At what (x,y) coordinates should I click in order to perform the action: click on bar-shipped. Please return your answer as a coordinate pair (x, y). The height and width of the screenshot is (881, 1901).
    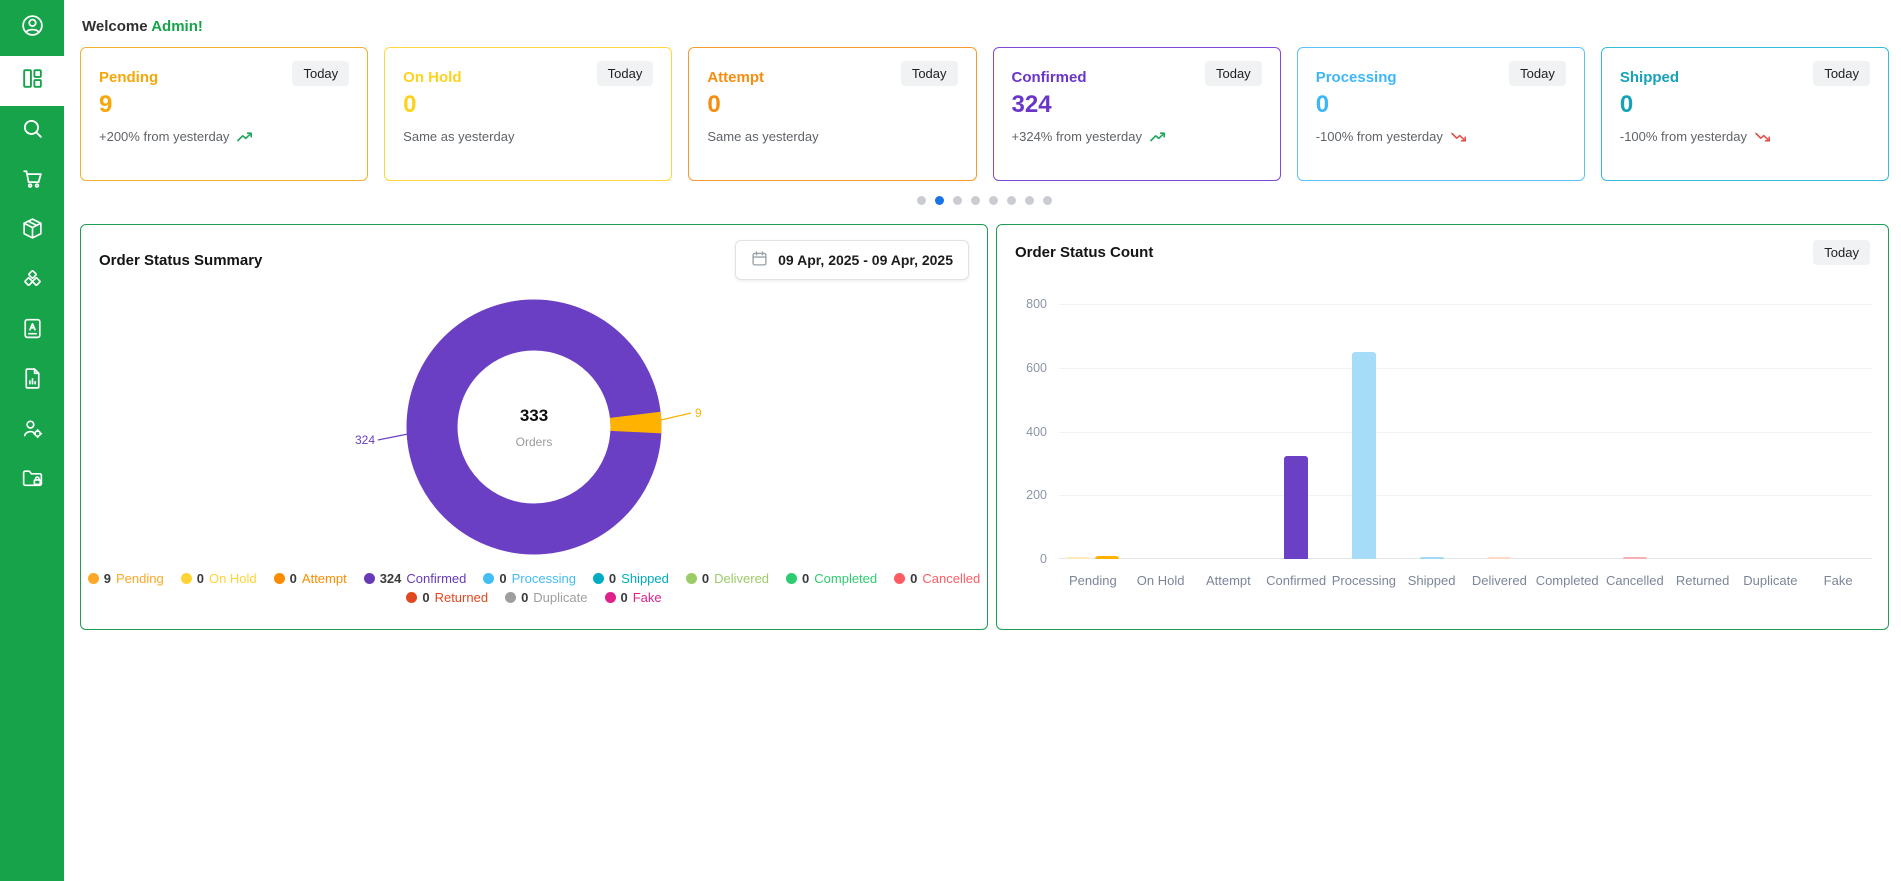
    Looking at the image, I should click on (1431, 557).